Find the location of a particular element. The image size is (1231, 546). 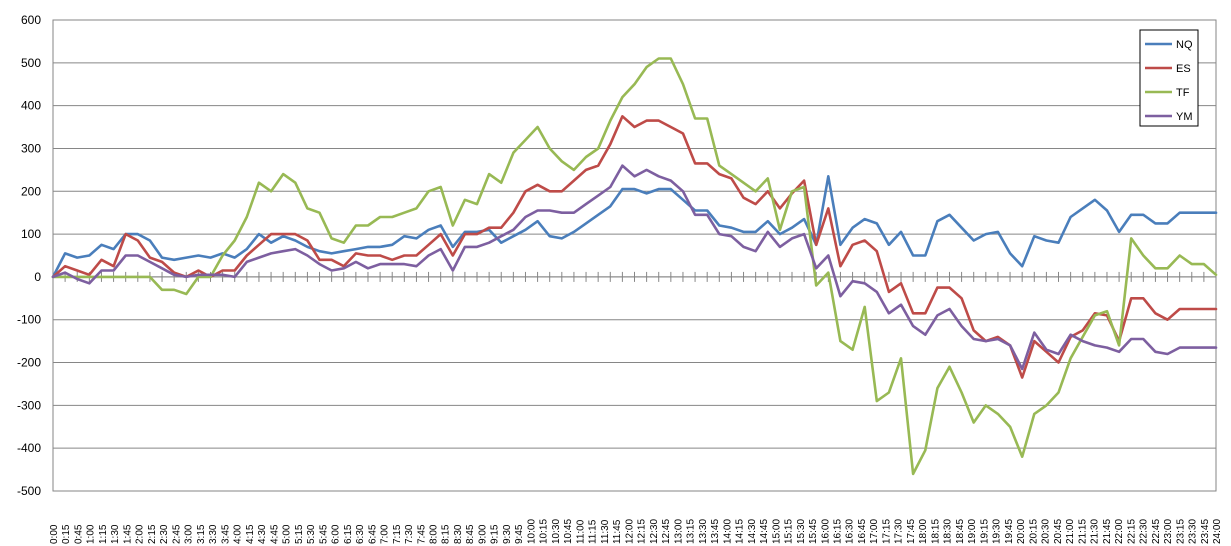

x-tick-label: 4:00 is located at coordinates (238, 534).